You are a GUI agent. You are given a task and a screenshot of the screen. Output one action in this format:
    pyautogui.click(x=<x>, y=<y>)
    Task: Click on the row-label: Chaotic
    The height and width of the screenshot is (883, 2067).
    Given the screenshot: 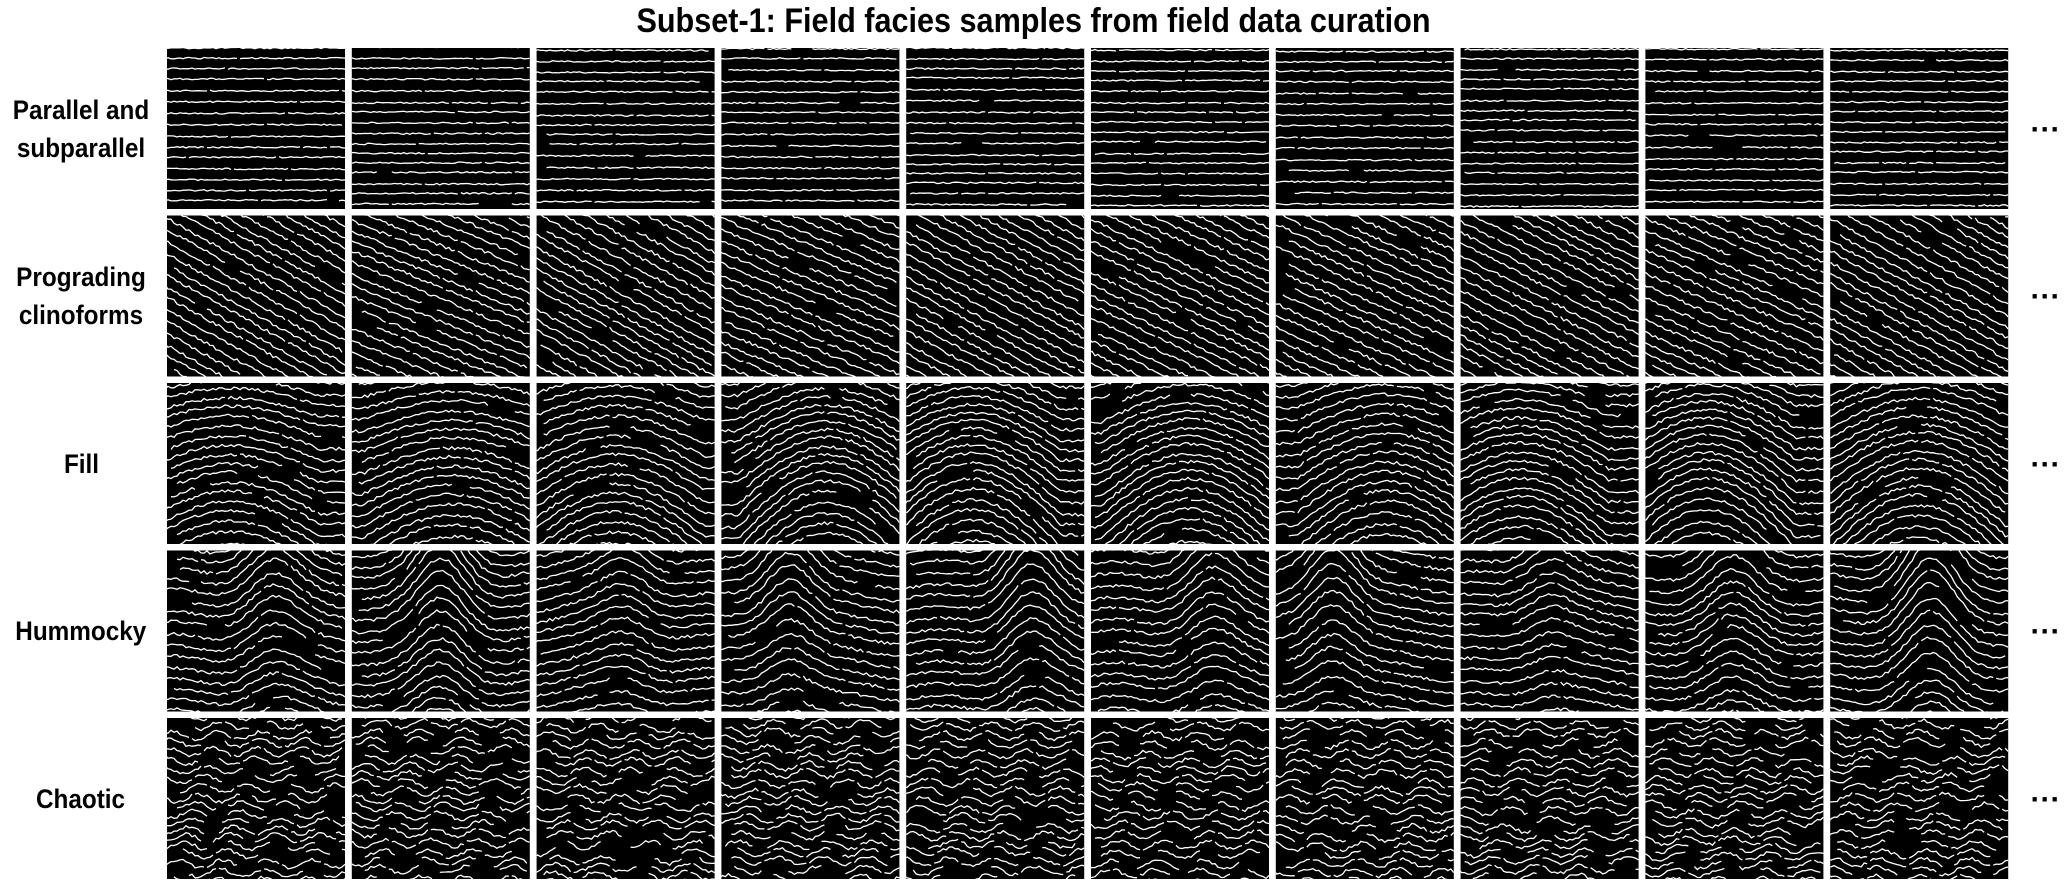 What is the action you would take?
    pyautogui.click(x=81, y=798)
    